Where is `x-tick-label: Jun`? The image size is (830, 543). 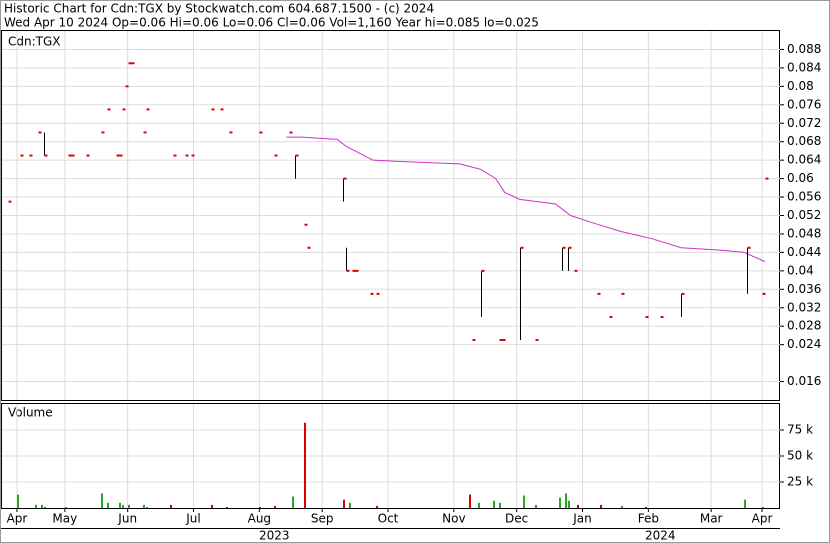 x-tick-label: Jun is located at coordinates (127, 519).